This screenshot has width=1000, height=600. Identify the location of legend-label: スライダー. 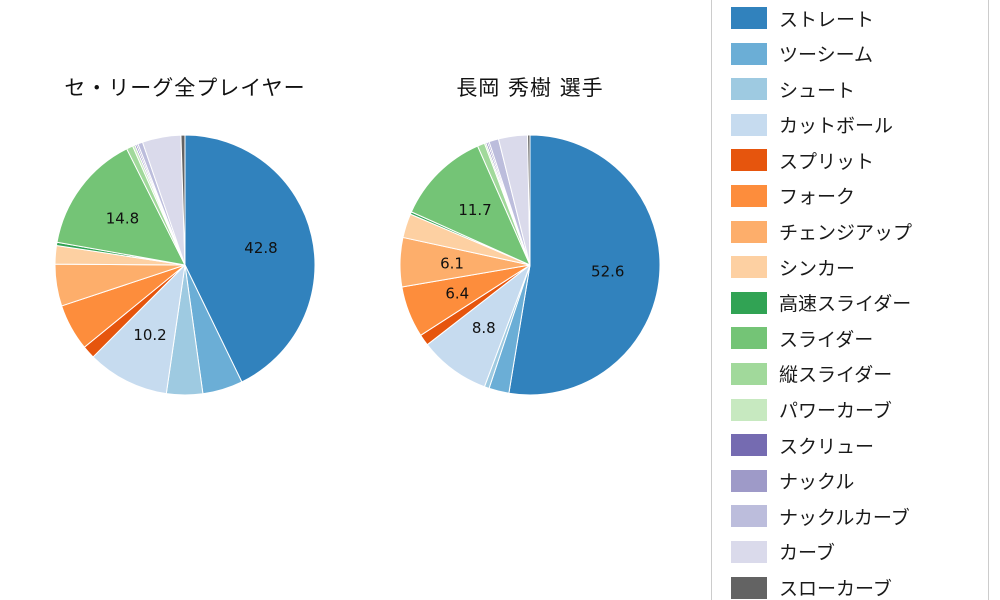
(826, 339).